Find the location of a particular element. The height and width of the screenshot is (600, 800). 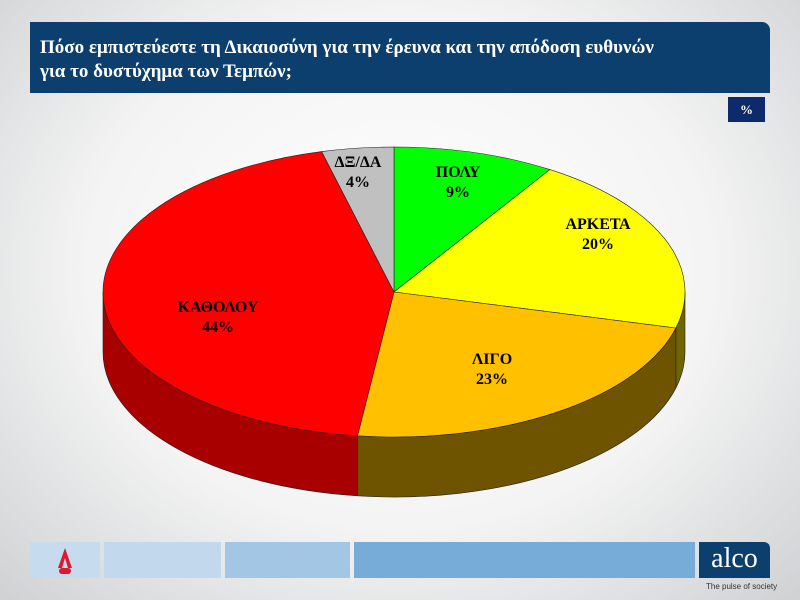

value-label: 23% is located at coordinates (491, 379).